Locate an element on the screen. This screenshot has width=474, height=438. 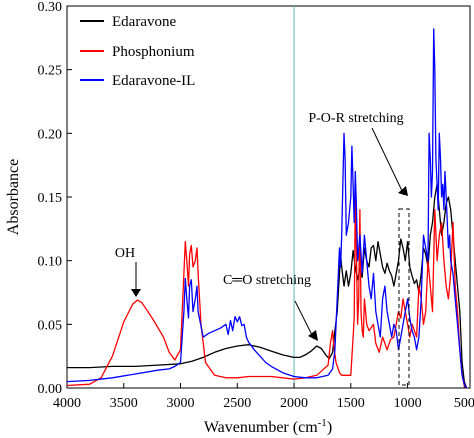
x-tick-label: 1000 is located at coordinates (408, 403).